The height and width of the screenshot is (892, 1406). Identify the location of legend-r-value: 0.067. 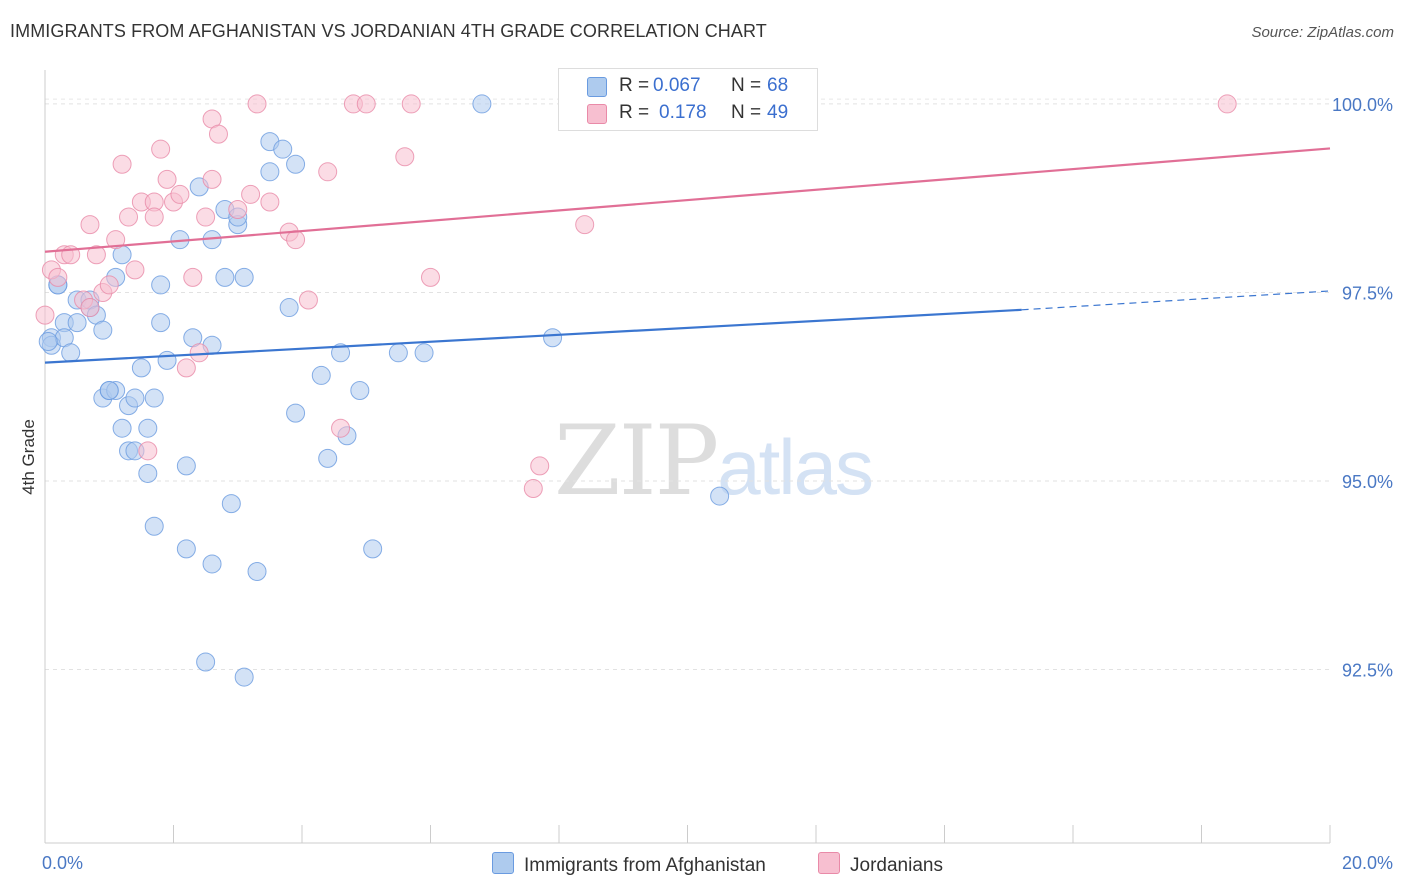
(677, 85).